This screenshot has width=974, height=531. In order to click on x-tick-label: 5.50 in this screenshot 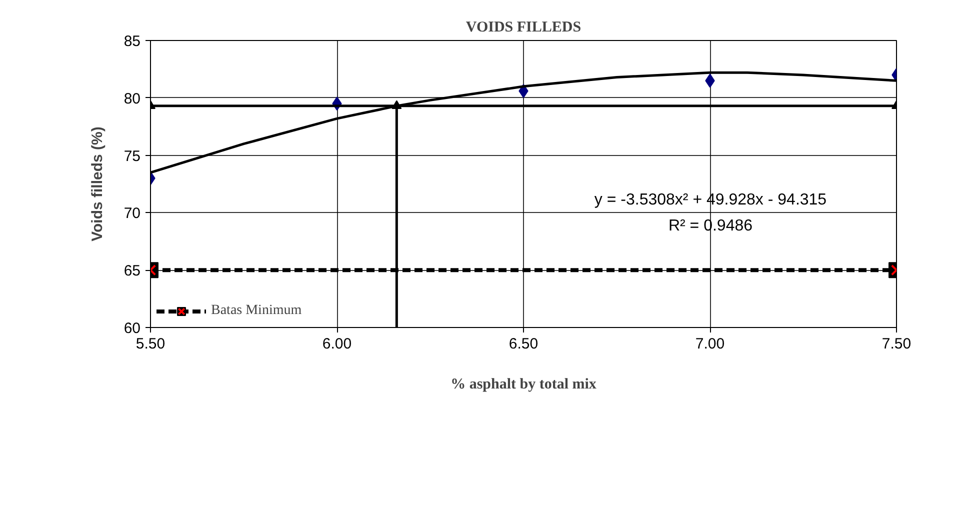, I will do `click(151, 344)`.